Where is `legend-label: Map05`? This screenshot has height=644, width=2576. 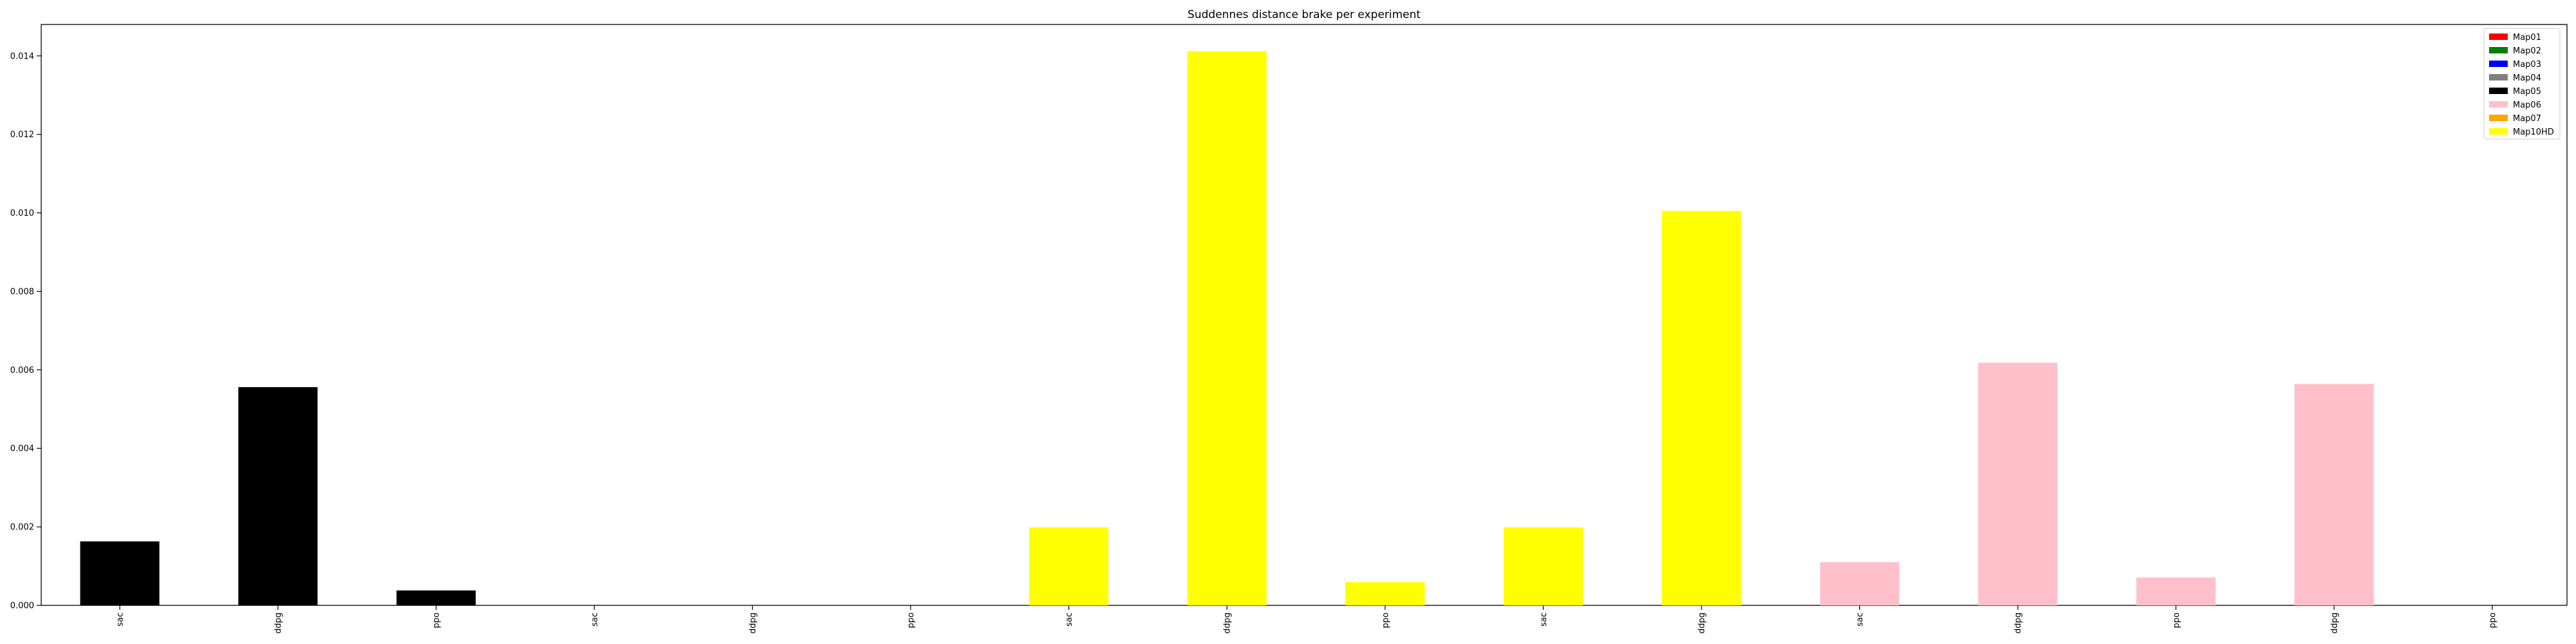 legend-label: Map05 is located at coordinates (2527, 92).